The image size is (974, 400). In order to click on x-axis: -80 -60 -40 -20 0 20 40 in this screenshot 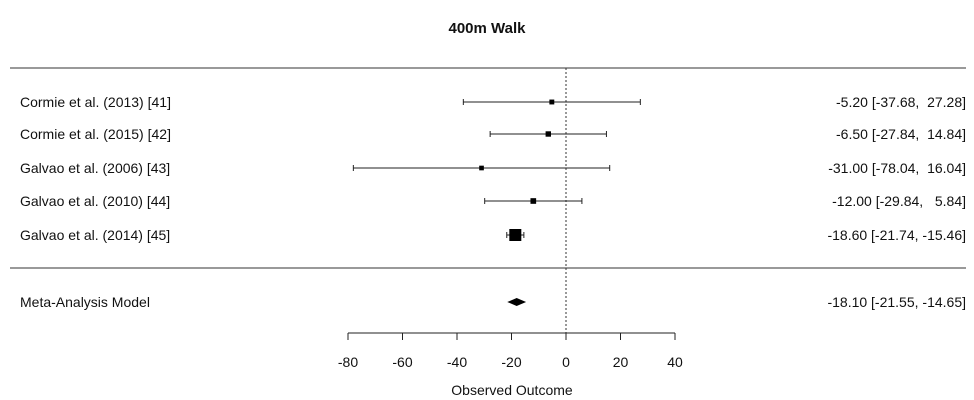, I will do `click(510, 351)`.